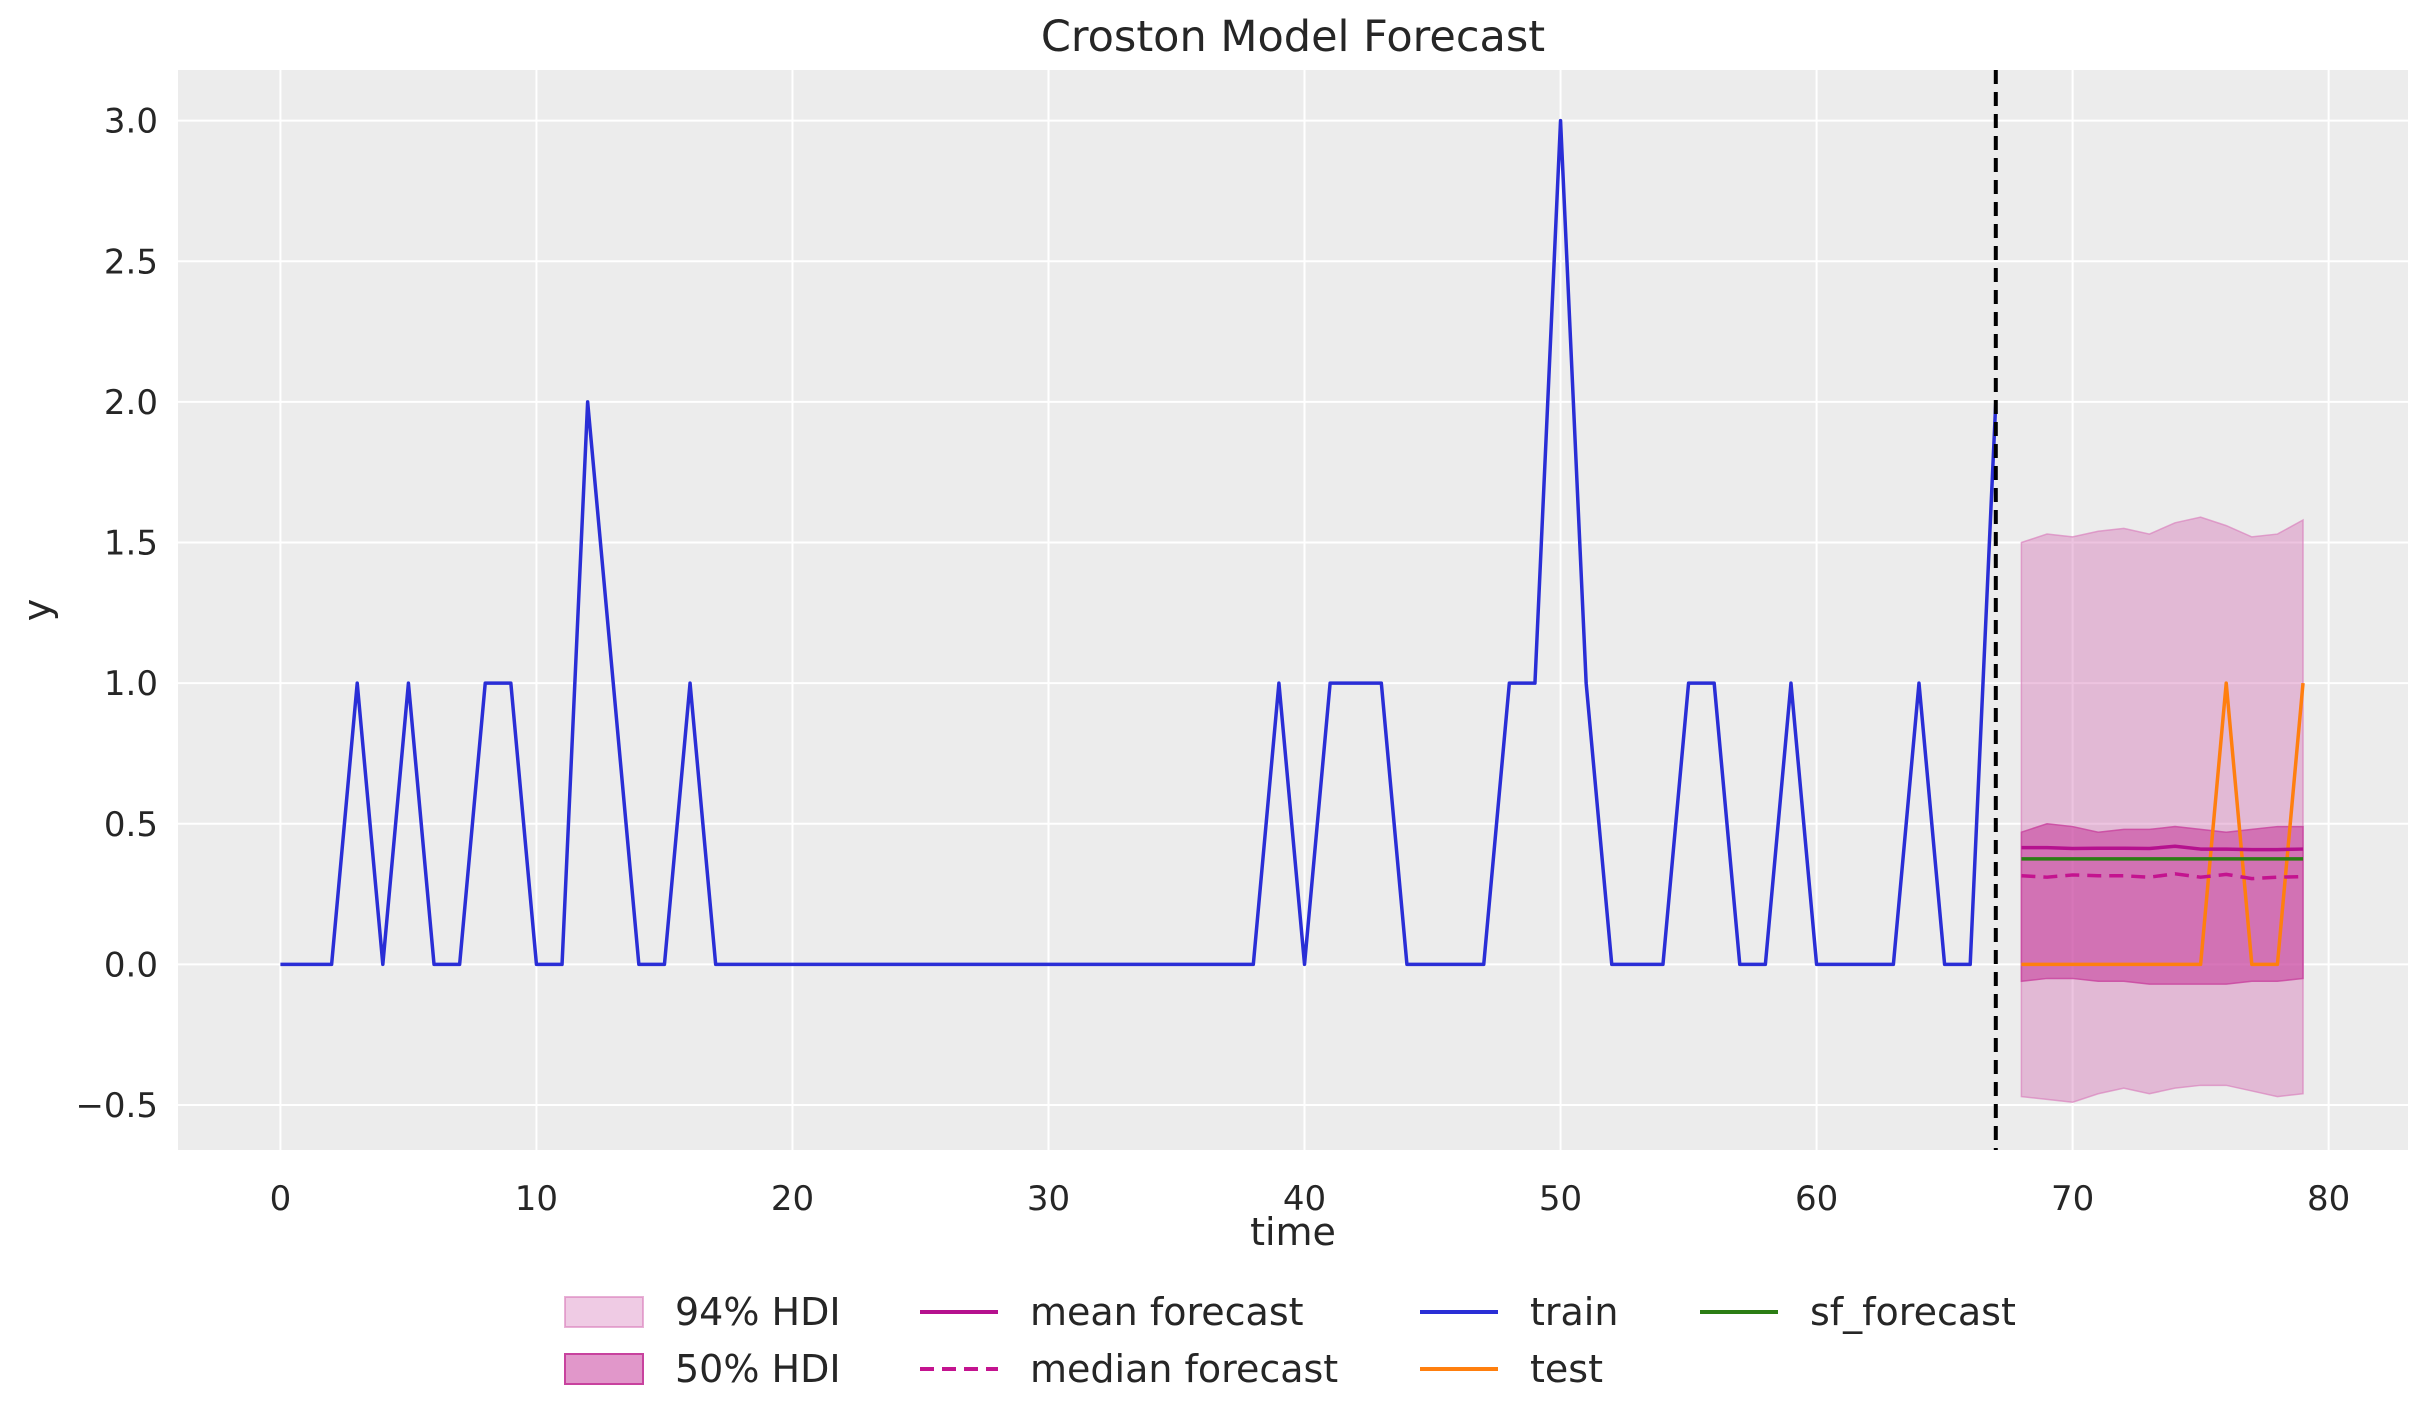 The width and height of the screenshot is (2423, 1423). I want to click on hdi-bands, so click(2162, 809).